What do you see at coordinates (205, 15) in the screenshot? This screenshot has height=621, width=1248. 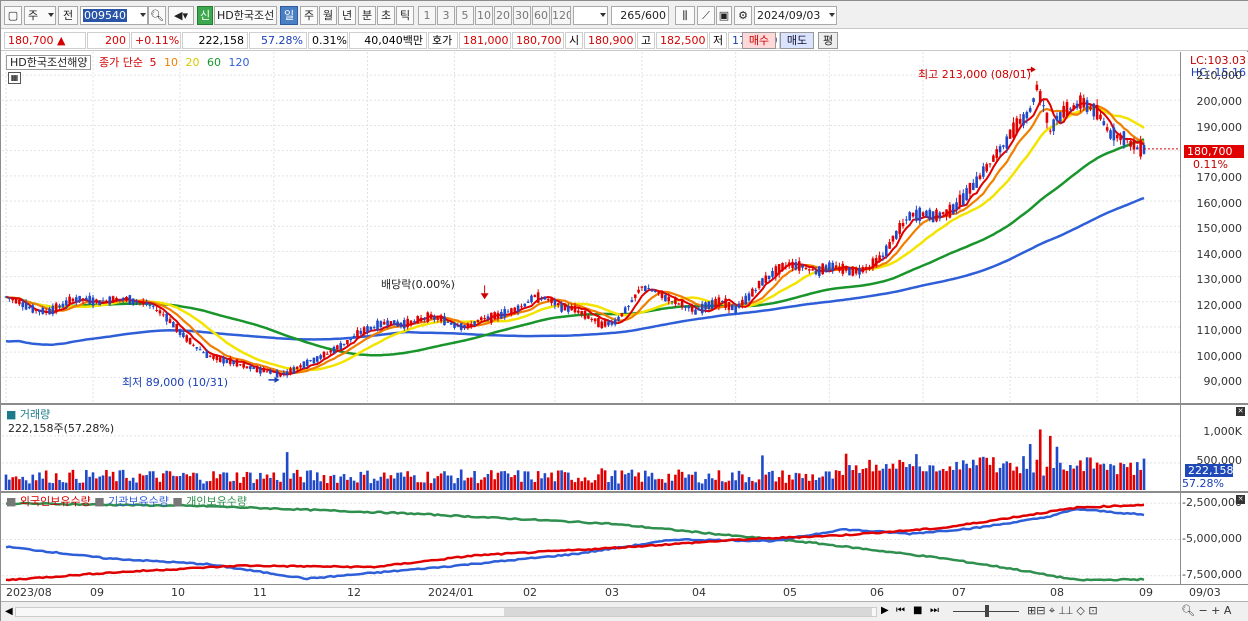 I see `new-badge: 신` at bounding box center [205, 15].